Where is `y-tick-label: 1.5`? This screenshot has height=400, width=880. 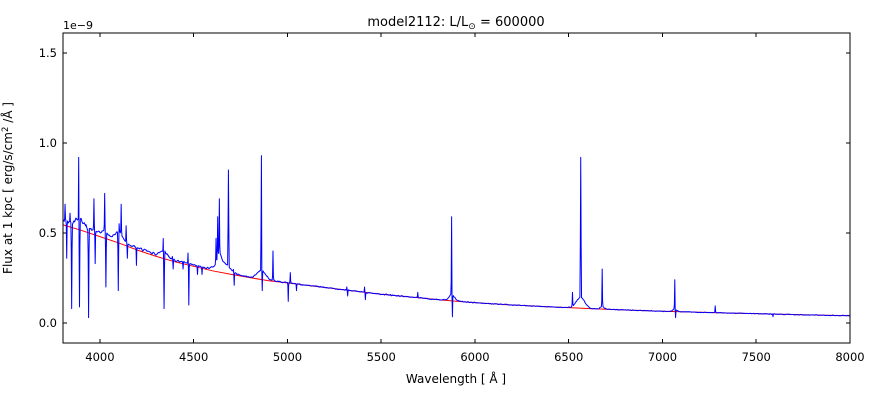
y-tick-label: 1.5 is located at coordinates (48, 53).